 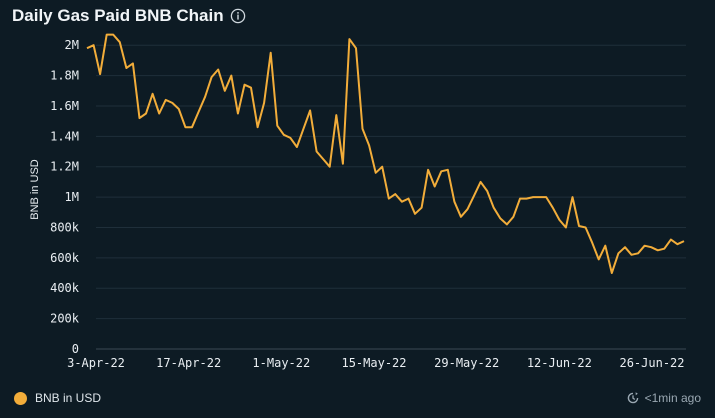 What do you see at coordinates (75, 349) in the screenshot?
I see `y-tick-label: 0` at bounding box center [75, 349].